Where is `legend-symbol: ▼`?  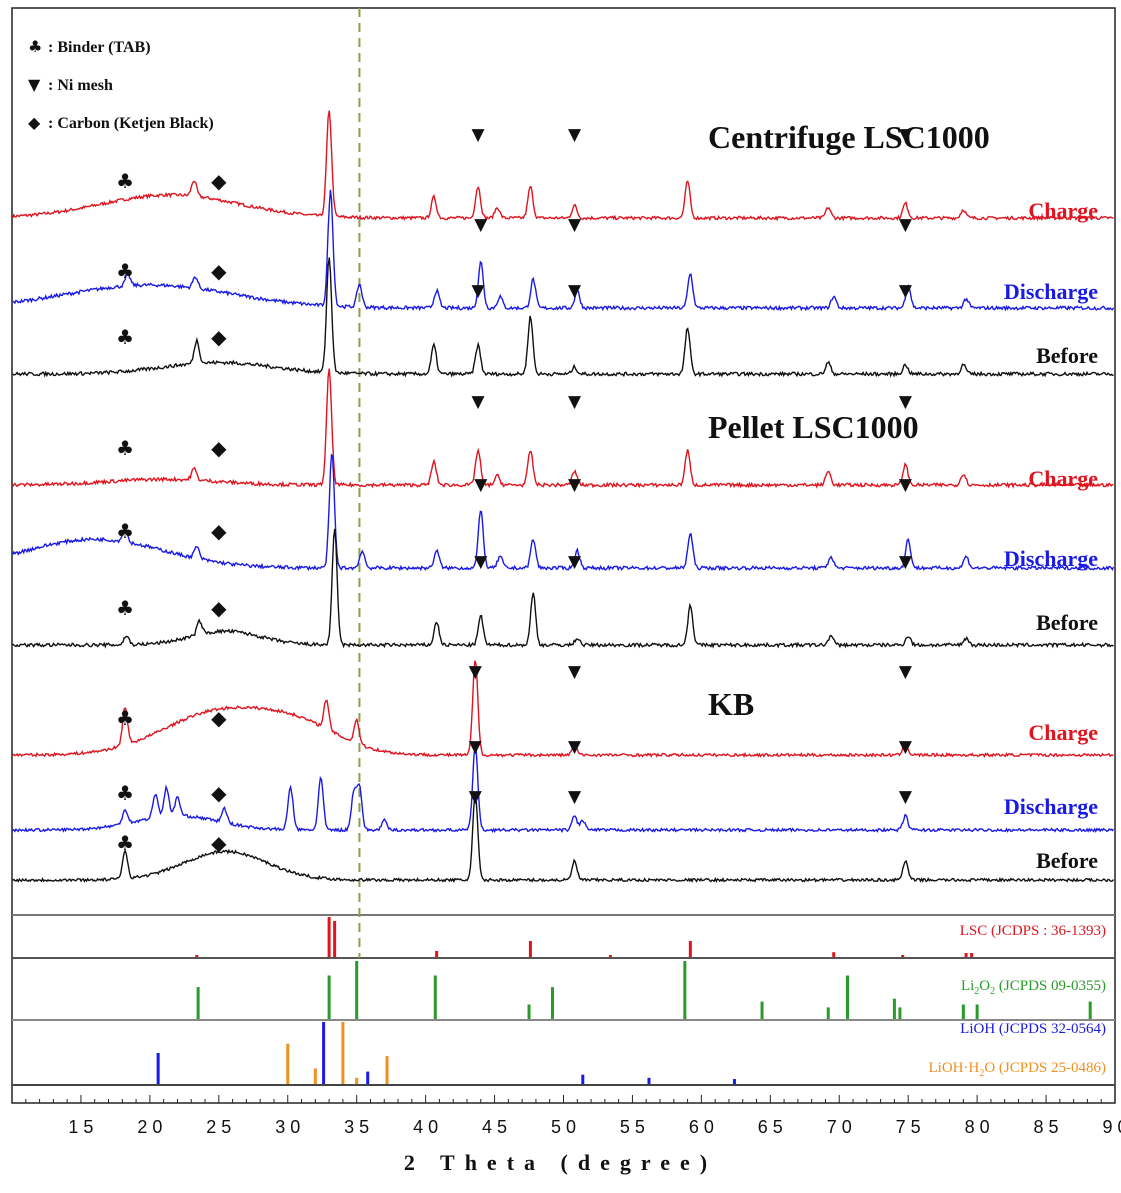 legend-symbol: ▼ is located at coordinates (34, 84).